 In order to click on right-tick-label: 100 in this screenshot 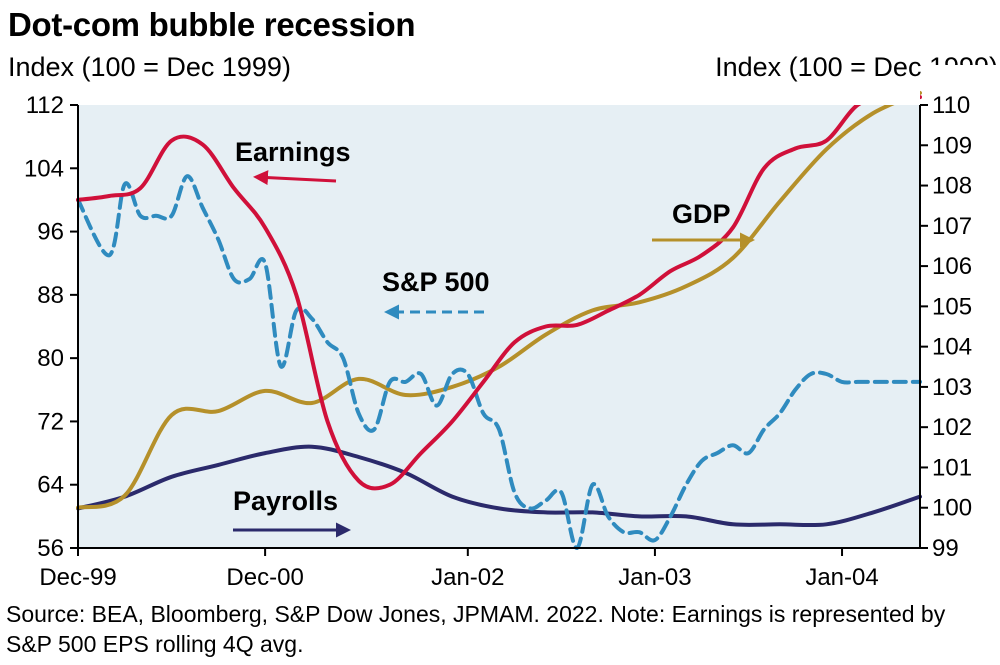, I will do `click(952, 508)`.